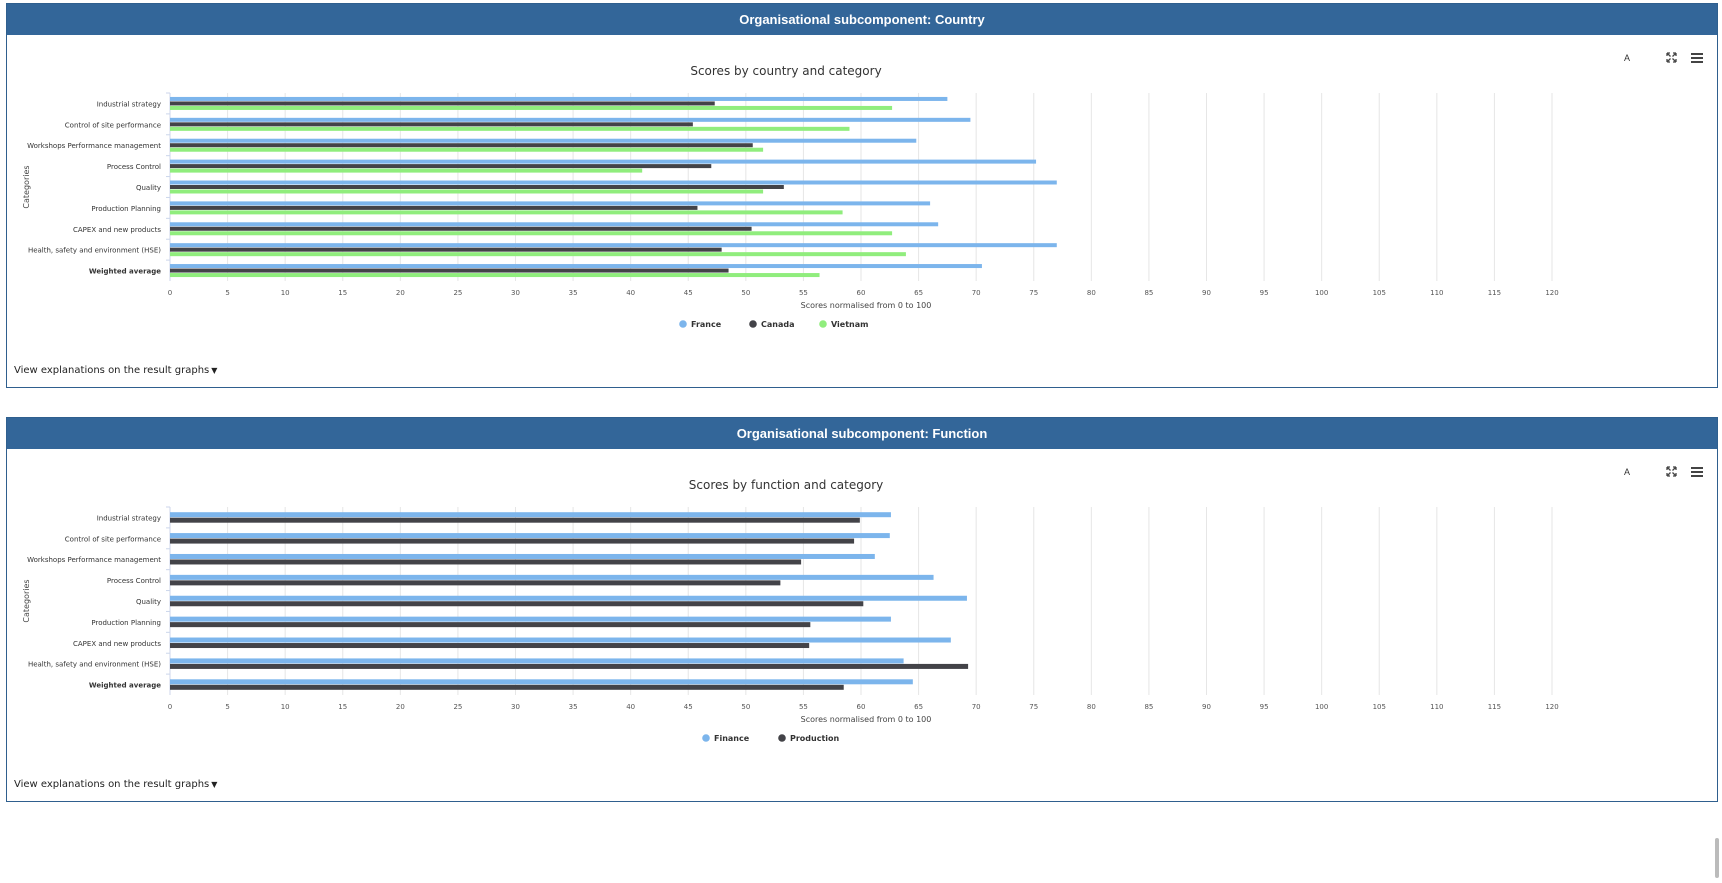  I want to click on legend-item-production: Production, so click(809, 738).